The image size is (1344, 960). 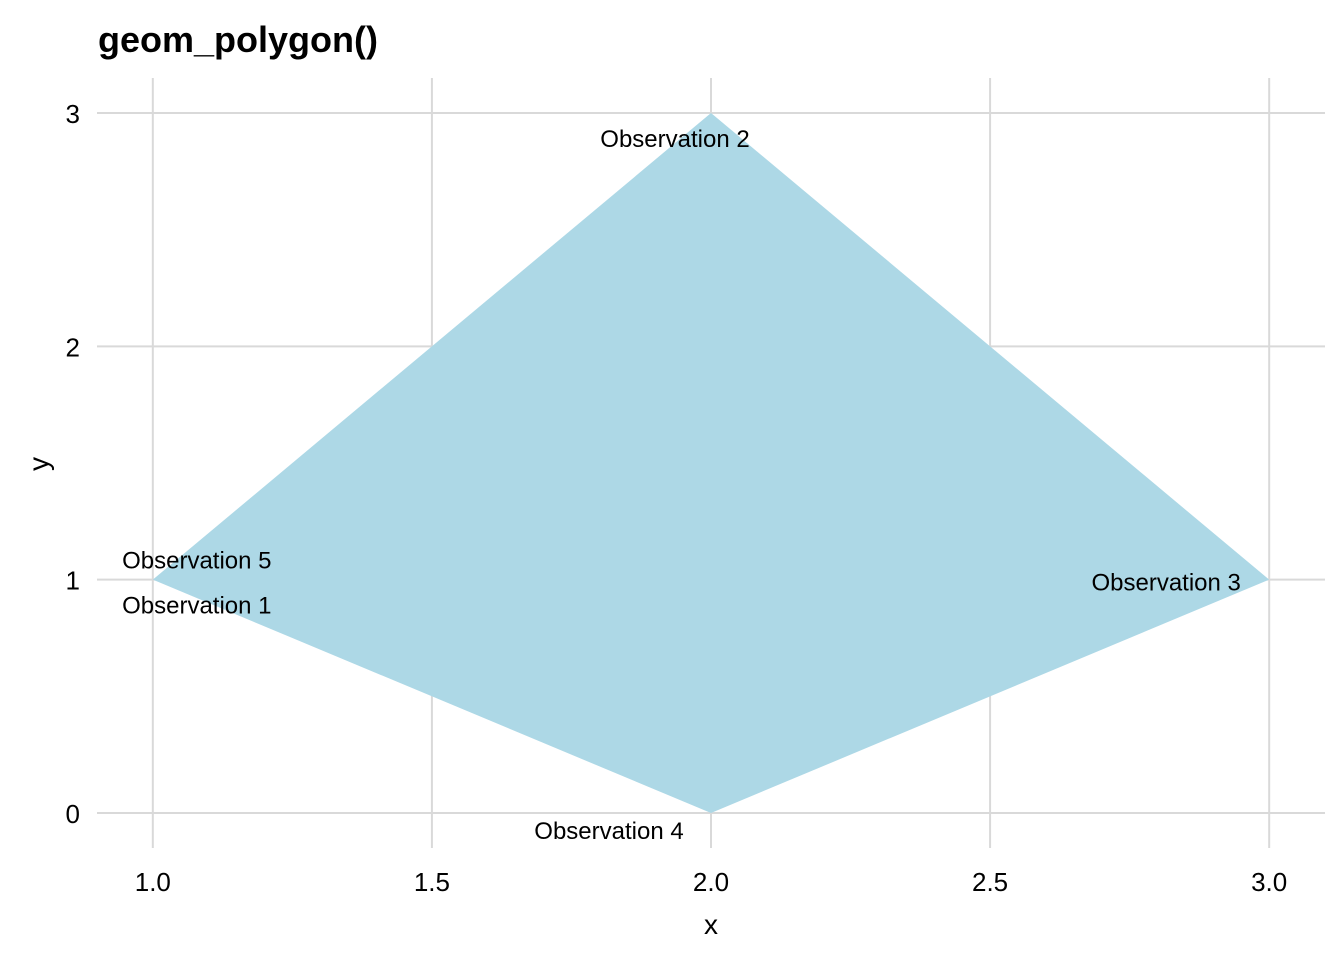 I want to click on observation-label: Observation 3, so click(x=1165, y=583).